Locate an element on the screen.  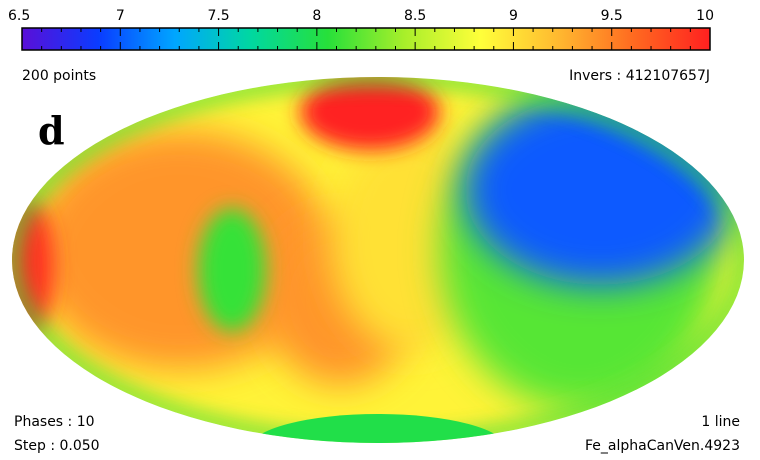
colorbar-tick-label: 10 is located at coordinates (705, 16).